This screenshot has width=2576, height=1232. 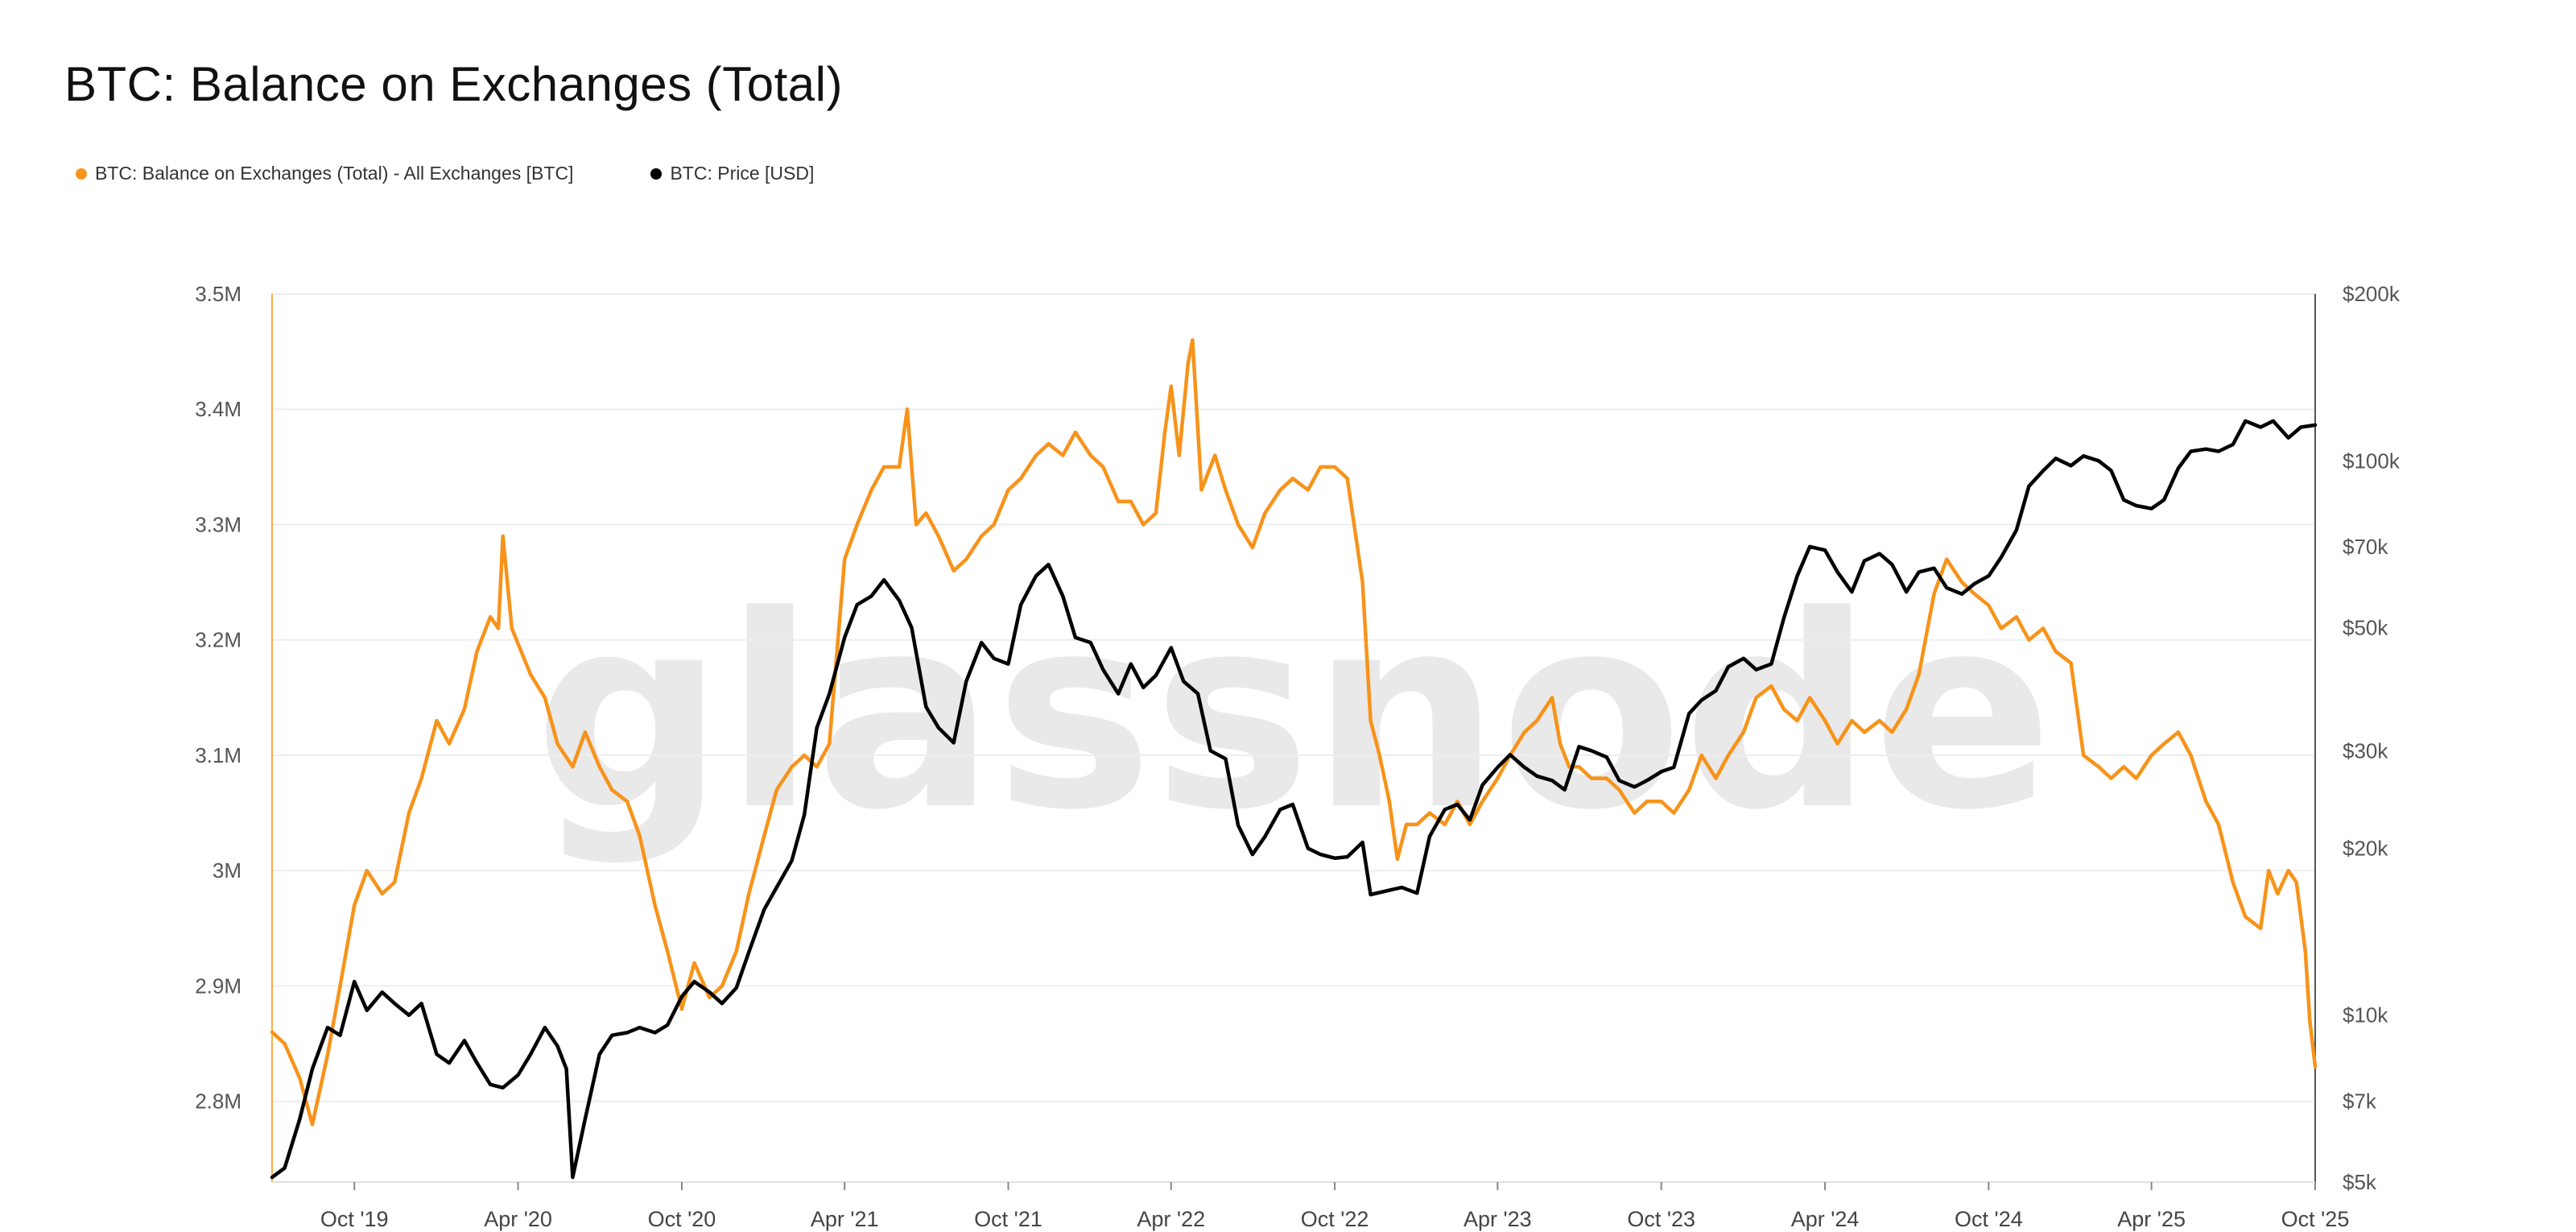 I want to click on x-tick-label: Apr '23, so click(x=1497, y=1219).